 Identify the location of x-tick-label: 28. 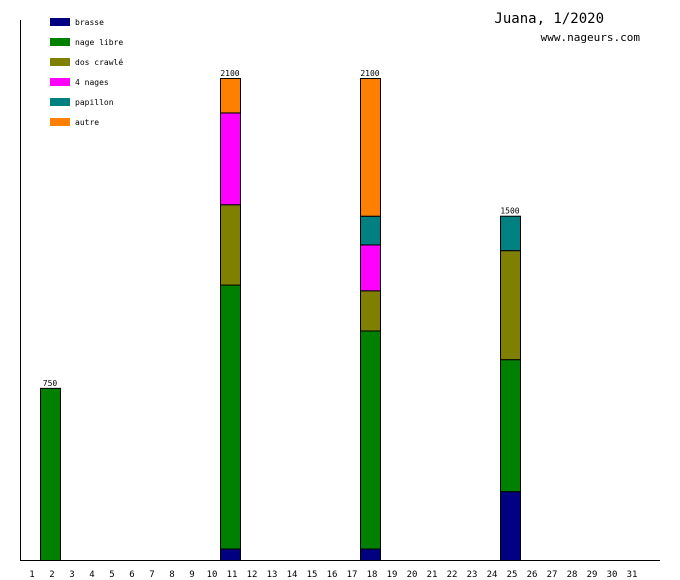
(572, 575).